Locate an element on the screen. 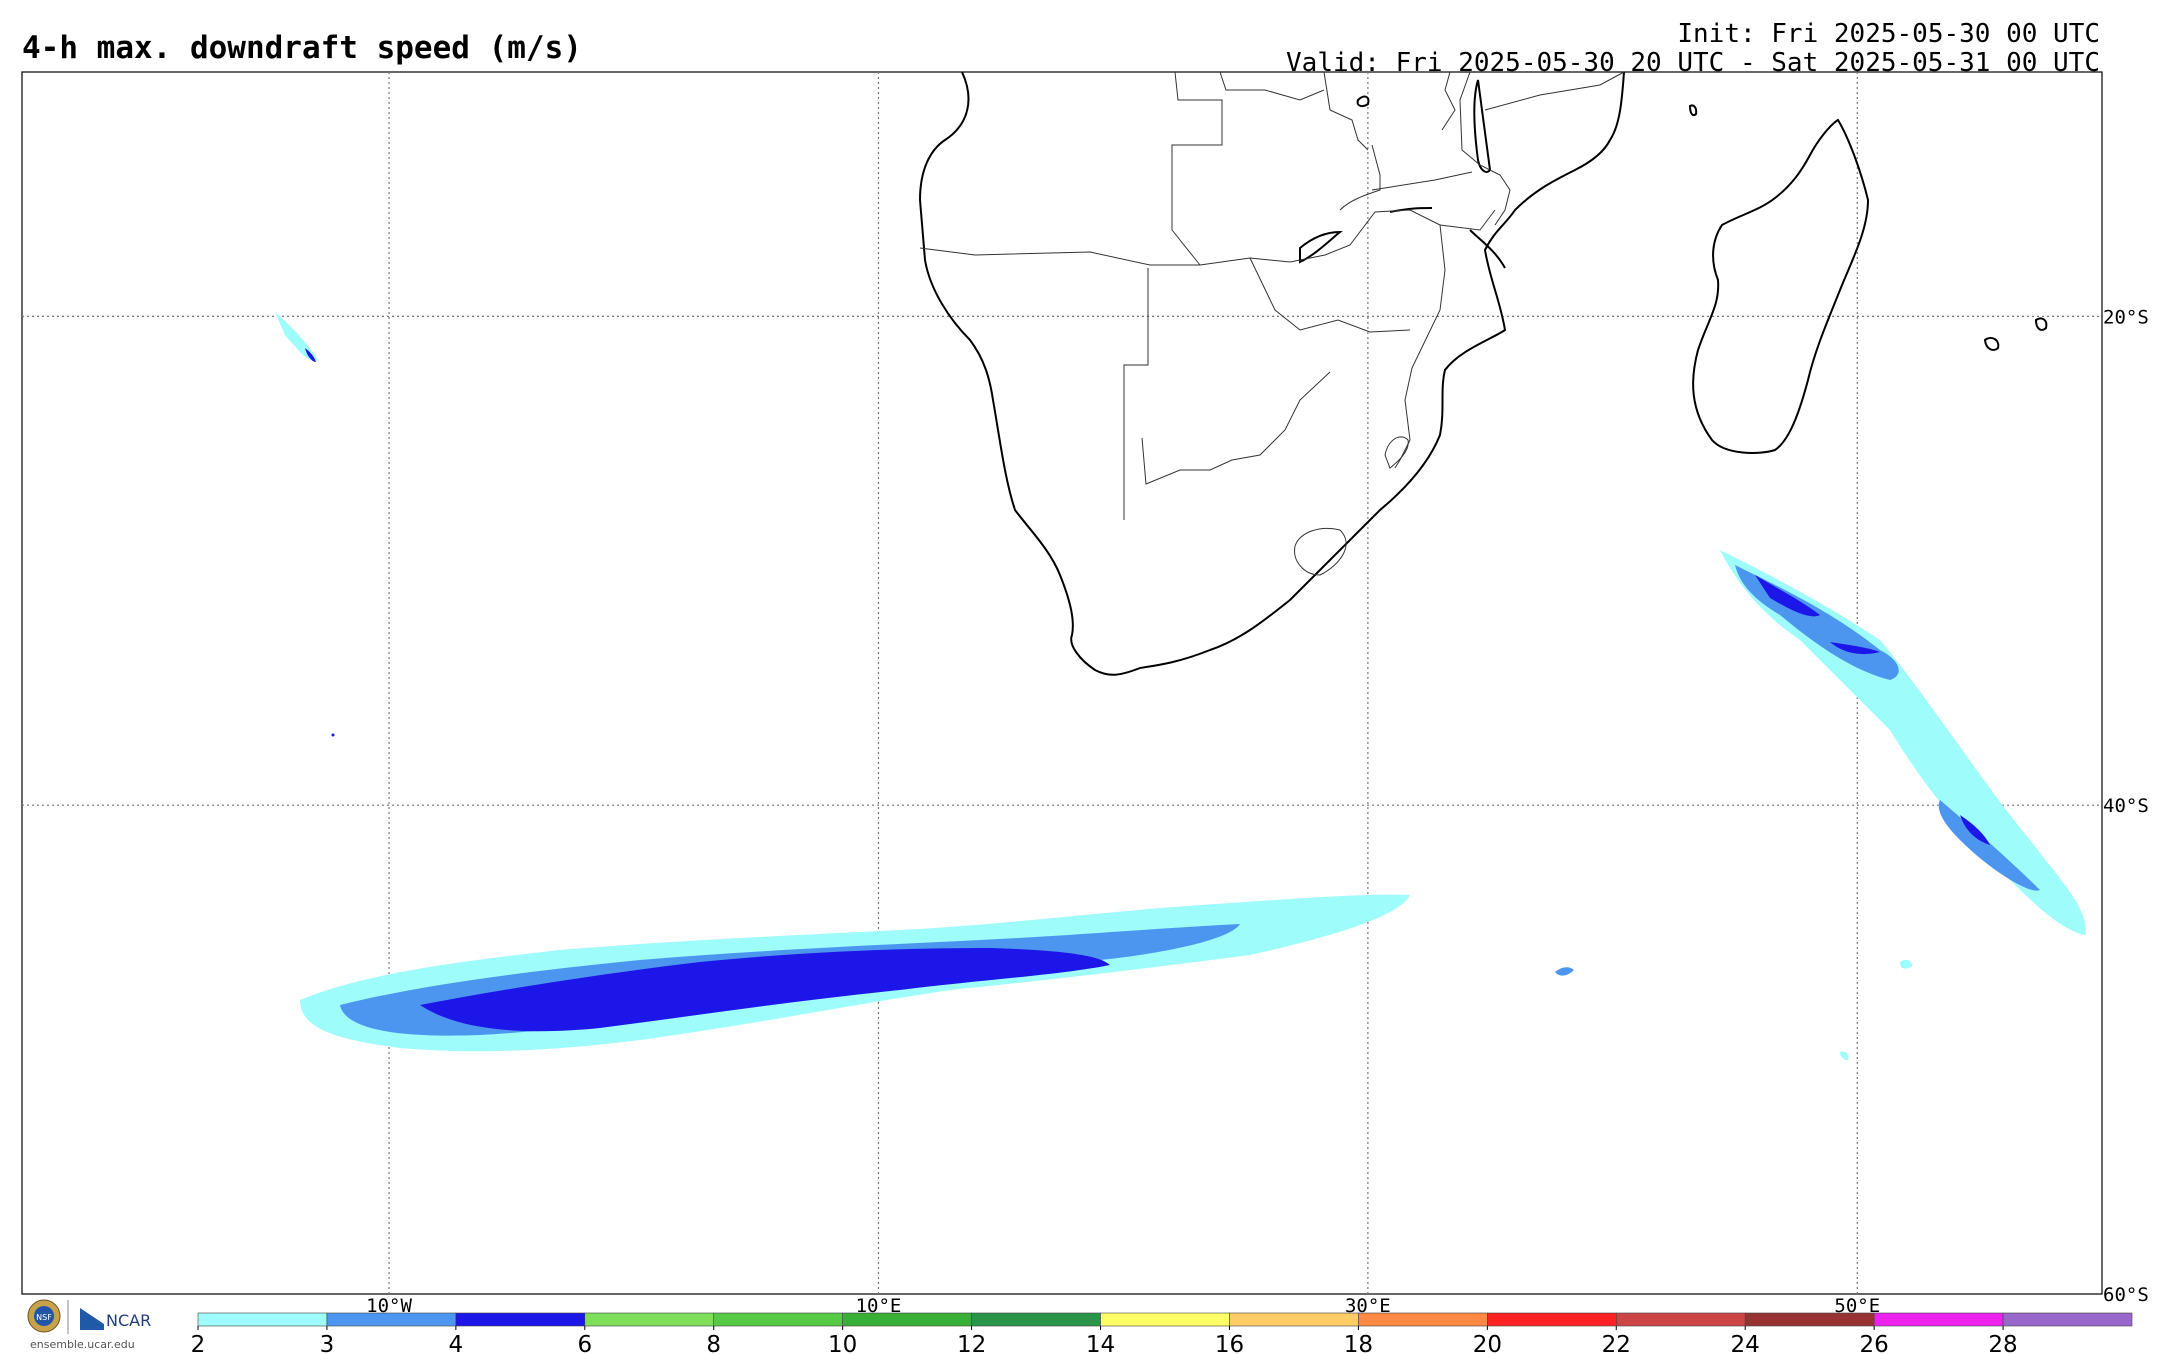  west-spot-dark is located at coordinates (310, 355).